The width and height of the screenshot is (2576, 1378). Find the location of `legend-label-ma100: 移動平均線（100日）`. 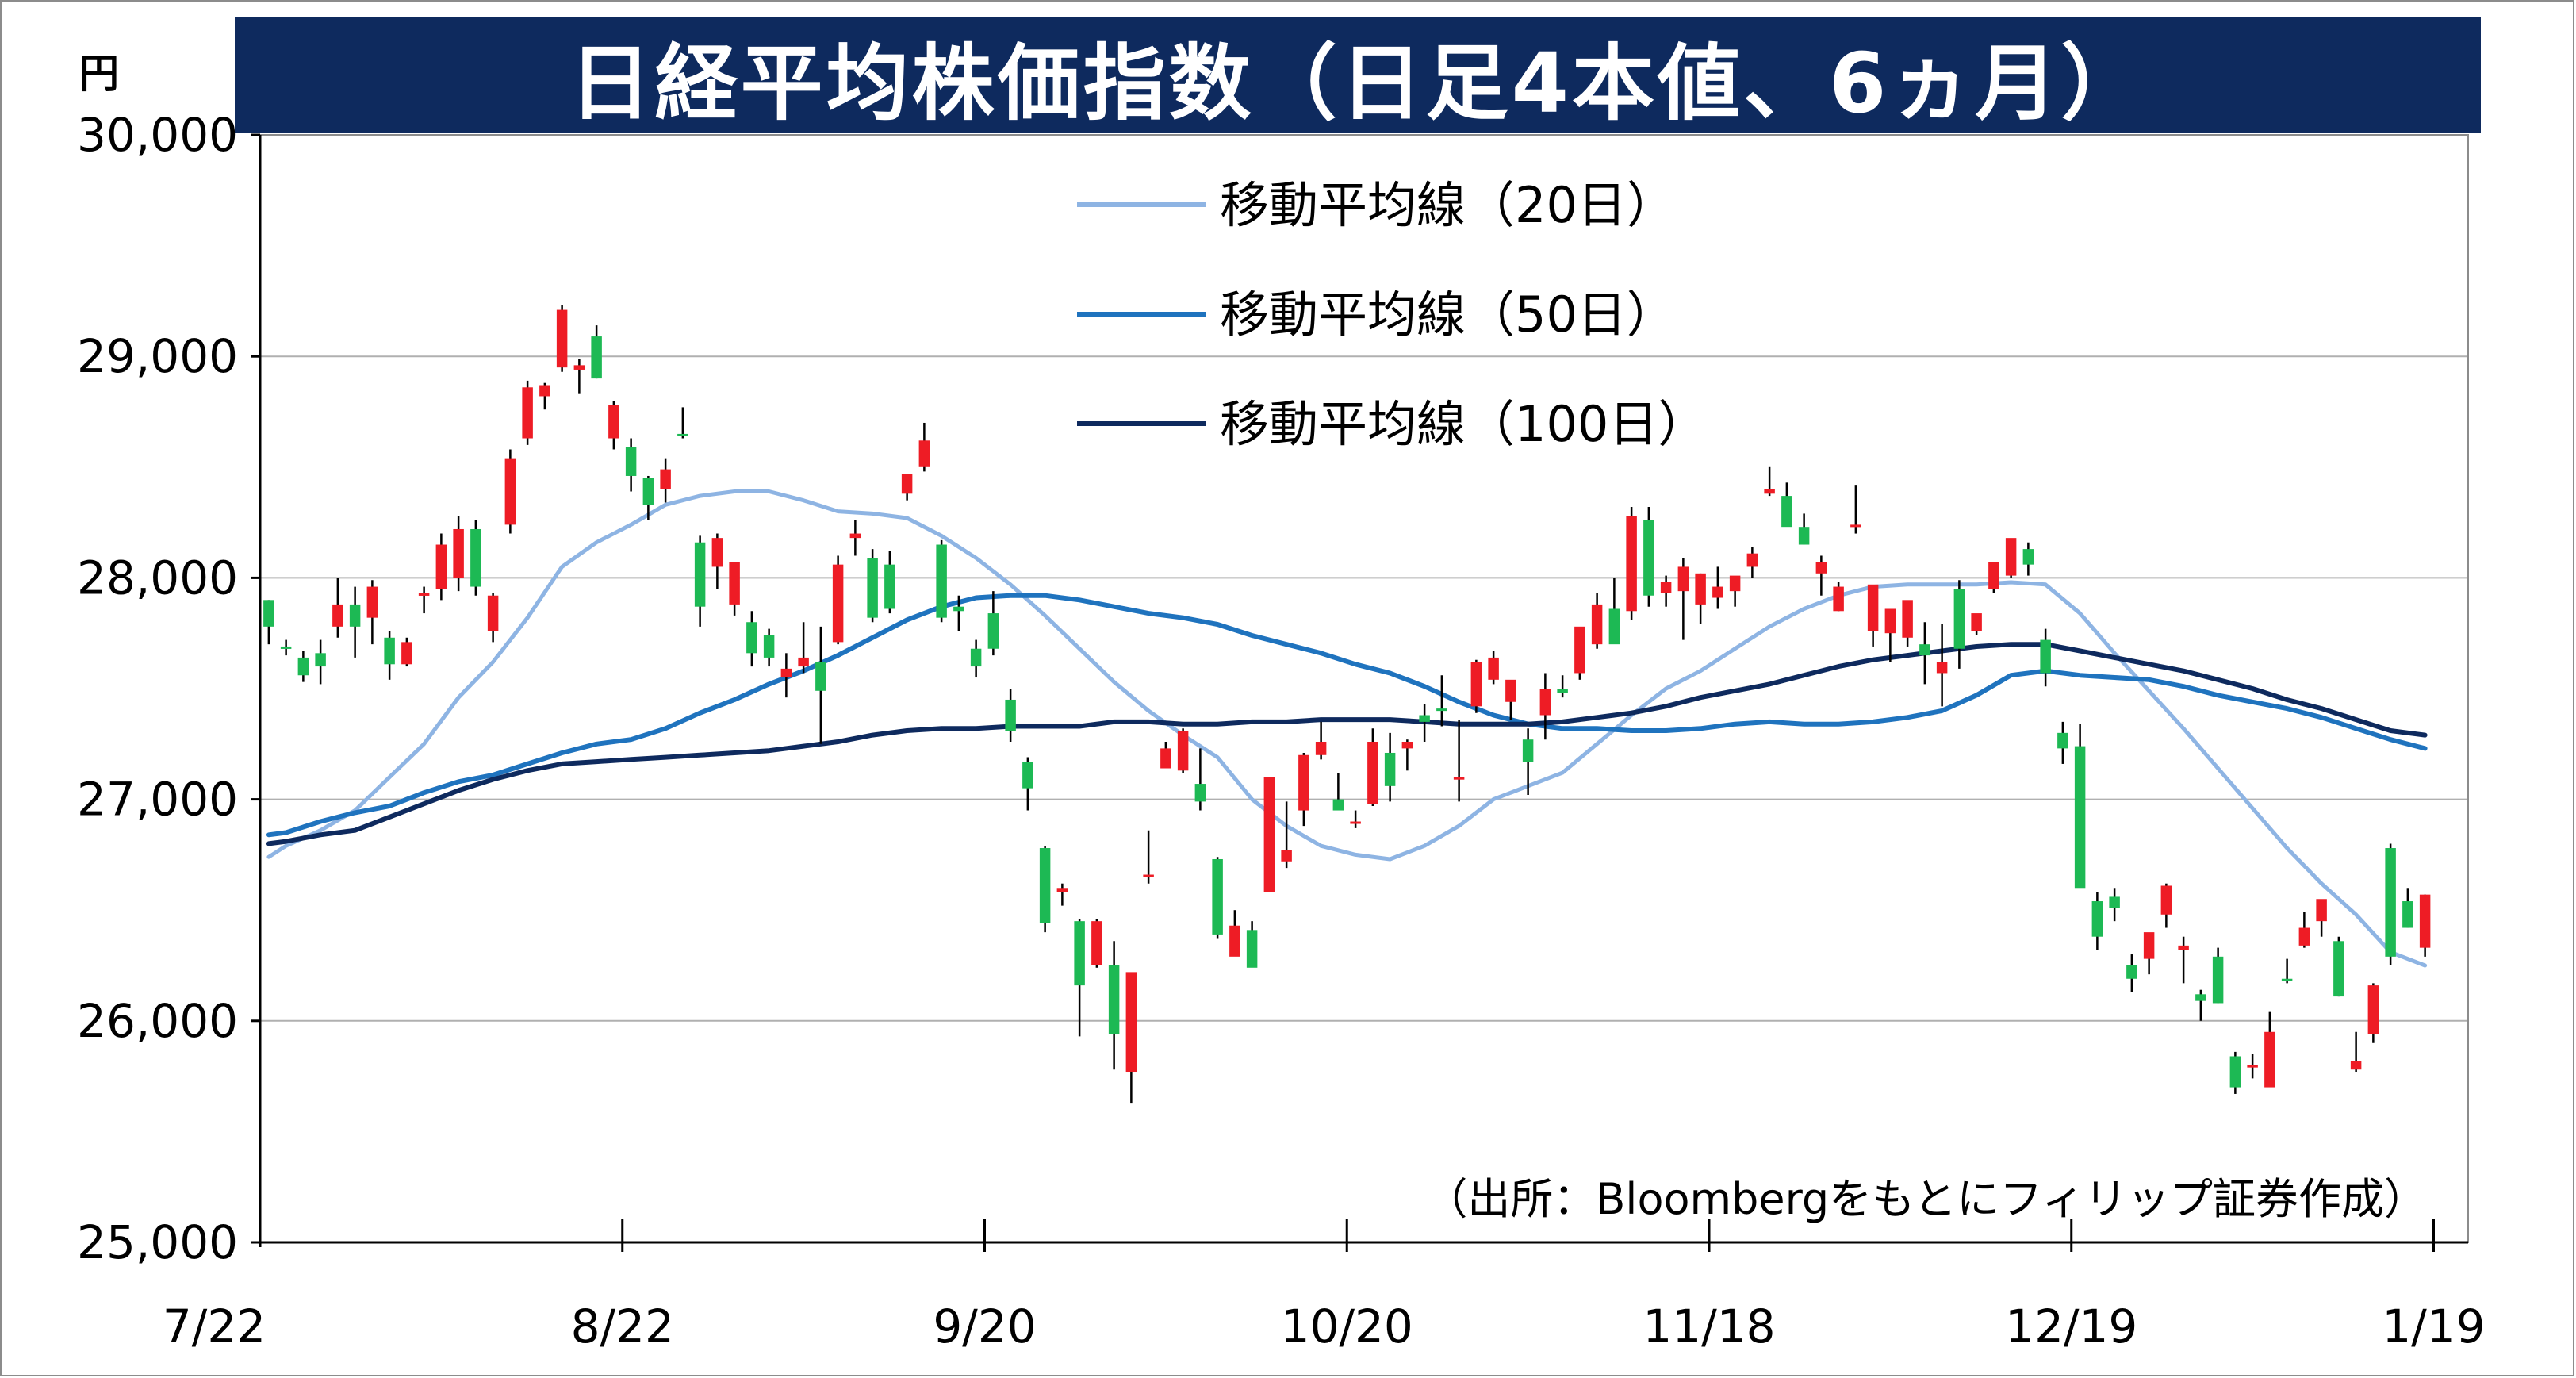

legend-label-ma100: 移動平均線（100日） is located at coordinates (1463, 424).